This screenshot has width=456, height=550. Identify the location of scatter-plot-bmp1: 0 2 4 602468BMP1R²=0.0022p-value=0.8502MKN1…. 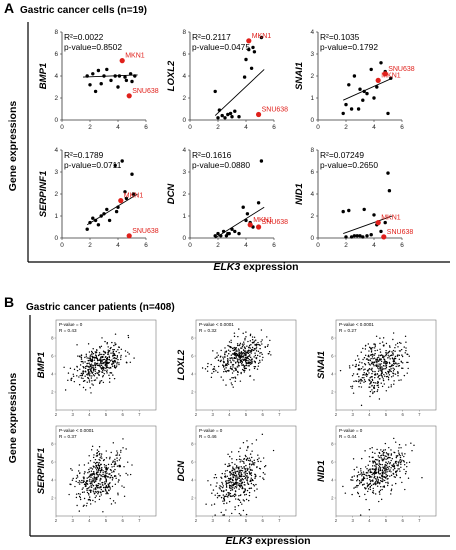
(98, 80).